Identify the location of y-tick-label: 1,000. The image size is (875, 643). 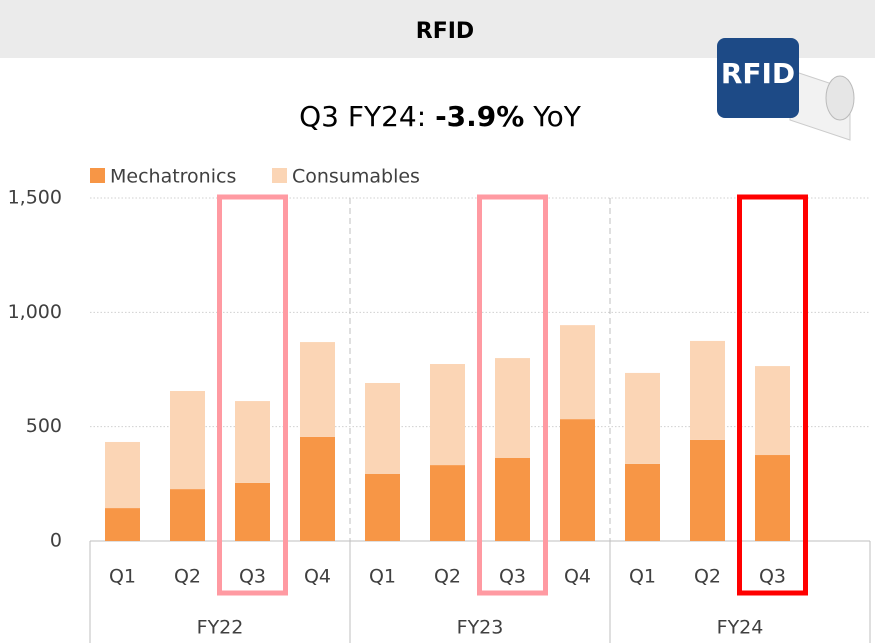
(35, 312).